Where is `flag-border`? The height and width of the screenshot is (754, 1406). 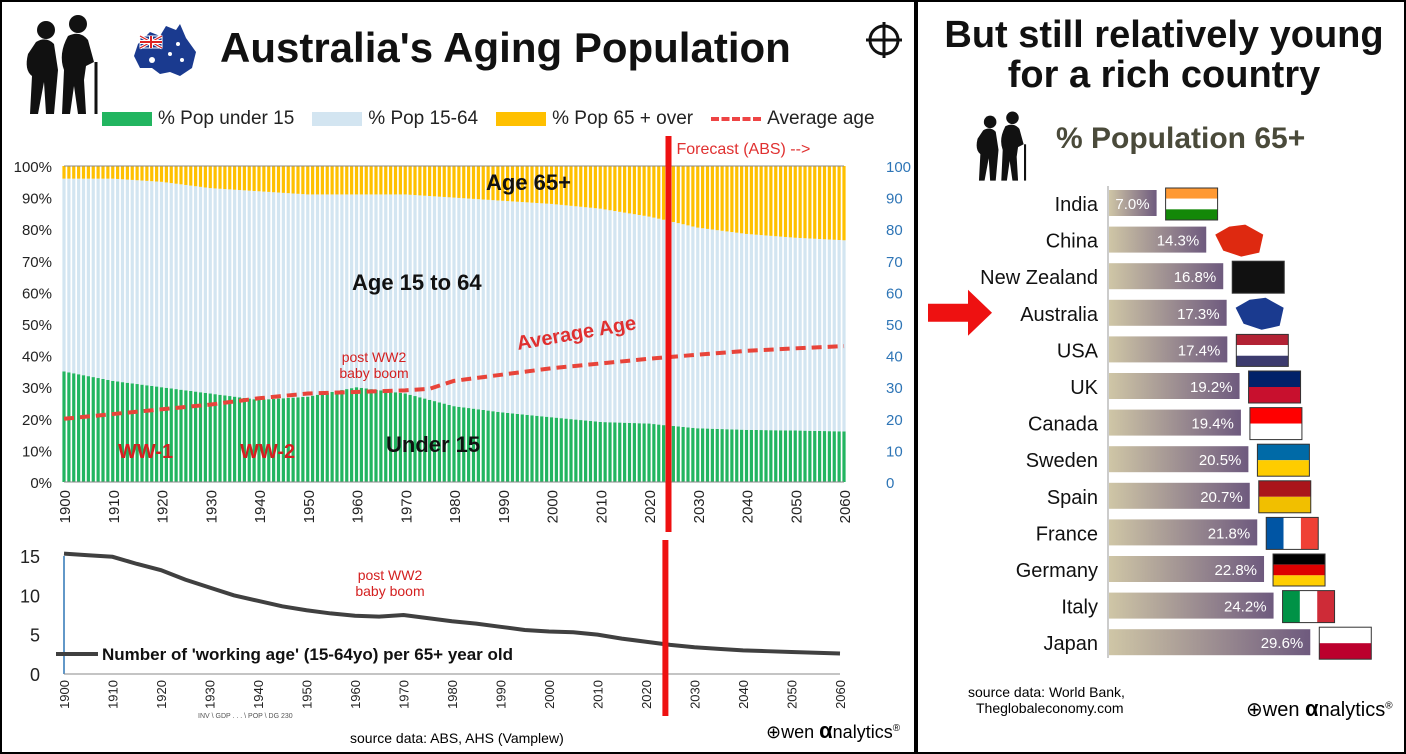 flag-border is located at coordinates (1192, 204).